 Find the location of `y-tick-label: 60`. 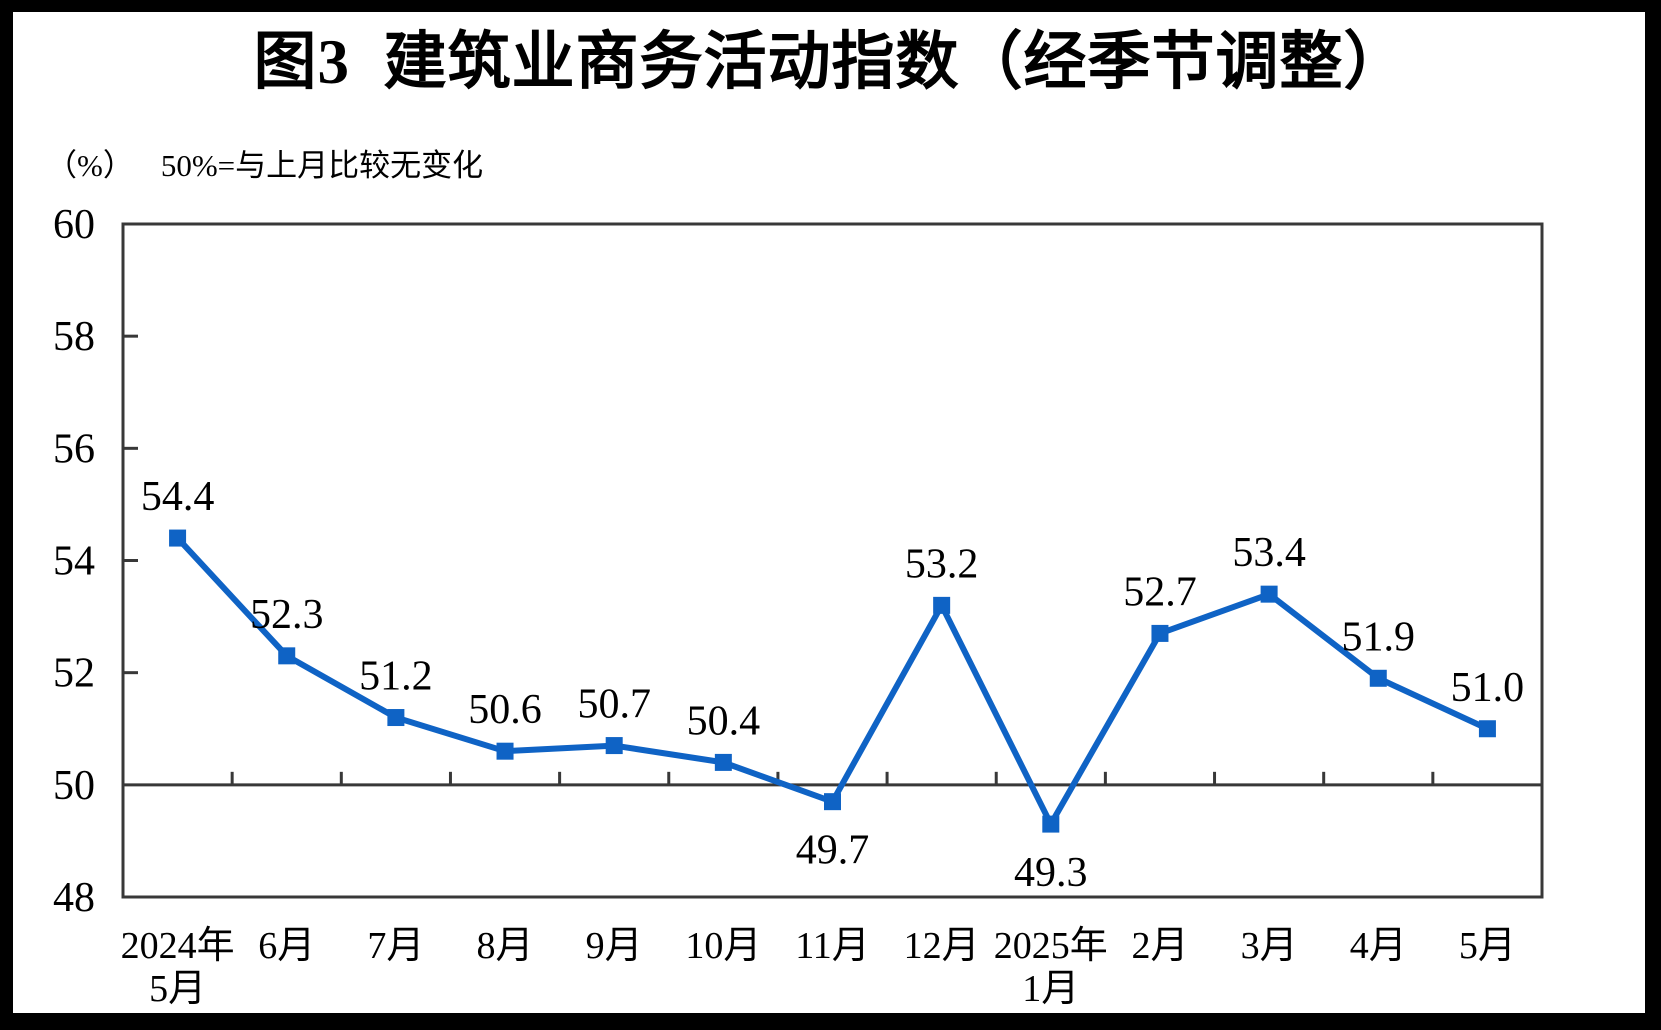

y-tick-label: 60 is located at coordinates (74, 225).